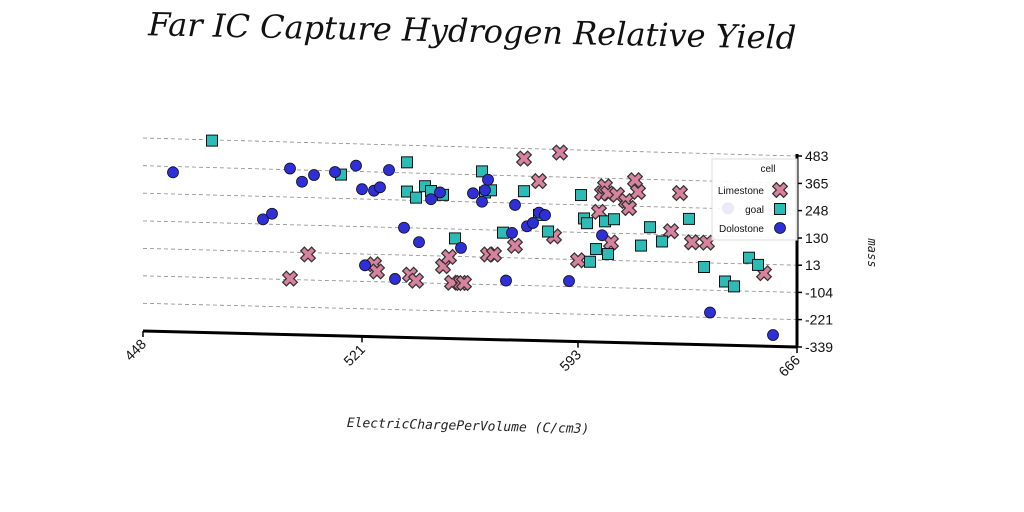  What do you see at coordinates (817, 183) in the screenshot?
I see `y-tick-label: 365` at bounding box center [817, 183].